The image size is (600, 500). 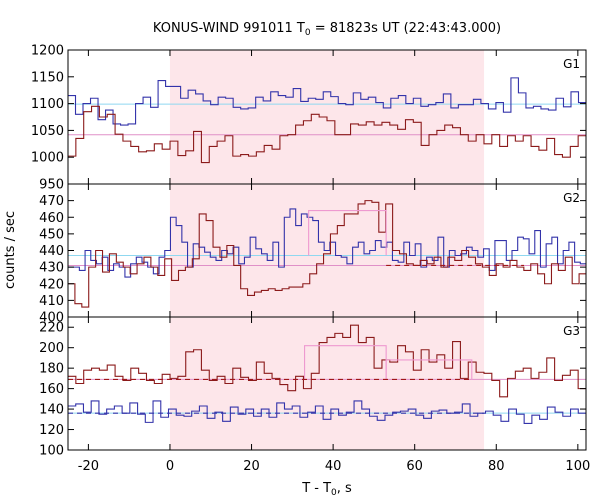 I want to click on y-tick-label: 400, so click(x=51, y=318).